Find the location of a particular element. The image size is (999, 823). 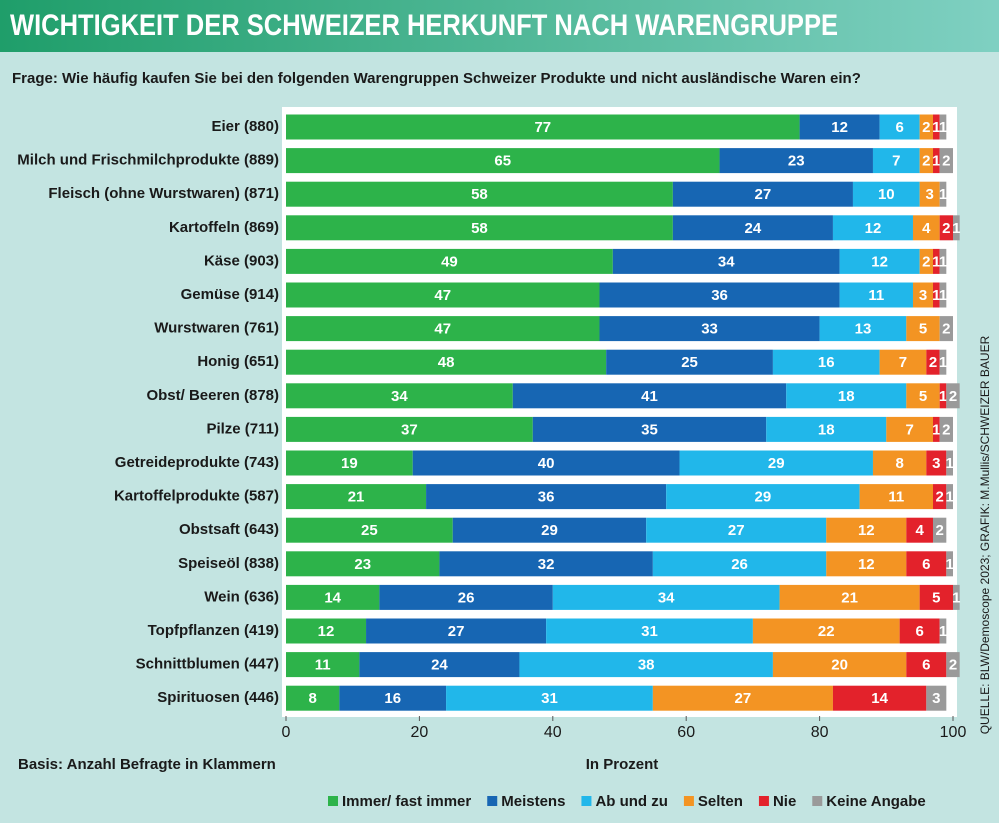

value-label: 77 is located at coordinates (542, 127).